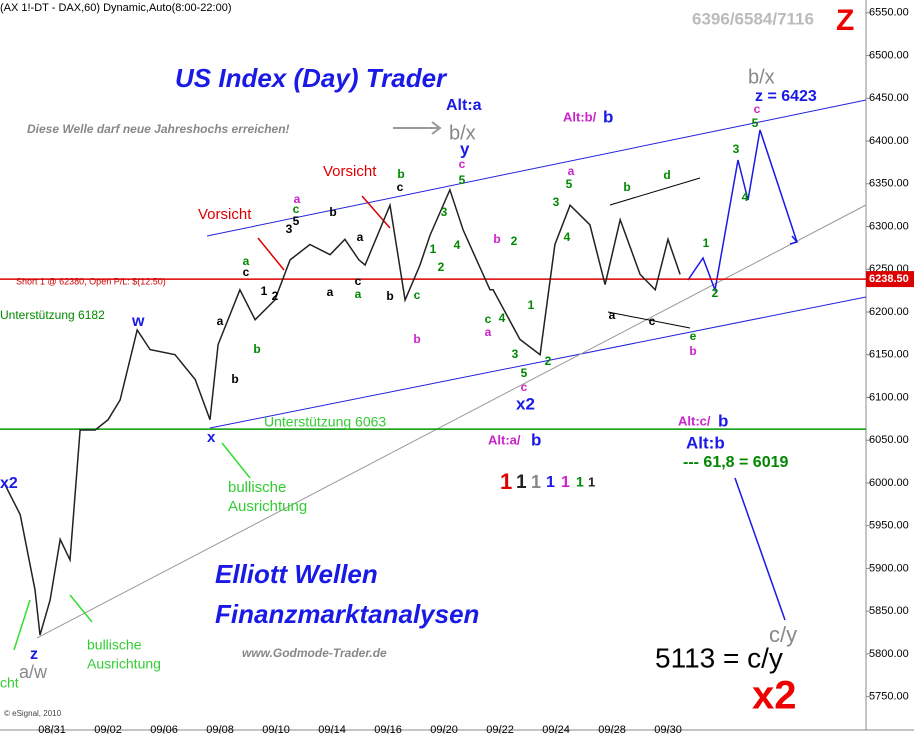 The width and height of the screenshot is (914, 741). What do you see at coordinates (889, 55) in the screenshot?
I see `y-tick-label: 6500.00` at bounding box center [889, 55].